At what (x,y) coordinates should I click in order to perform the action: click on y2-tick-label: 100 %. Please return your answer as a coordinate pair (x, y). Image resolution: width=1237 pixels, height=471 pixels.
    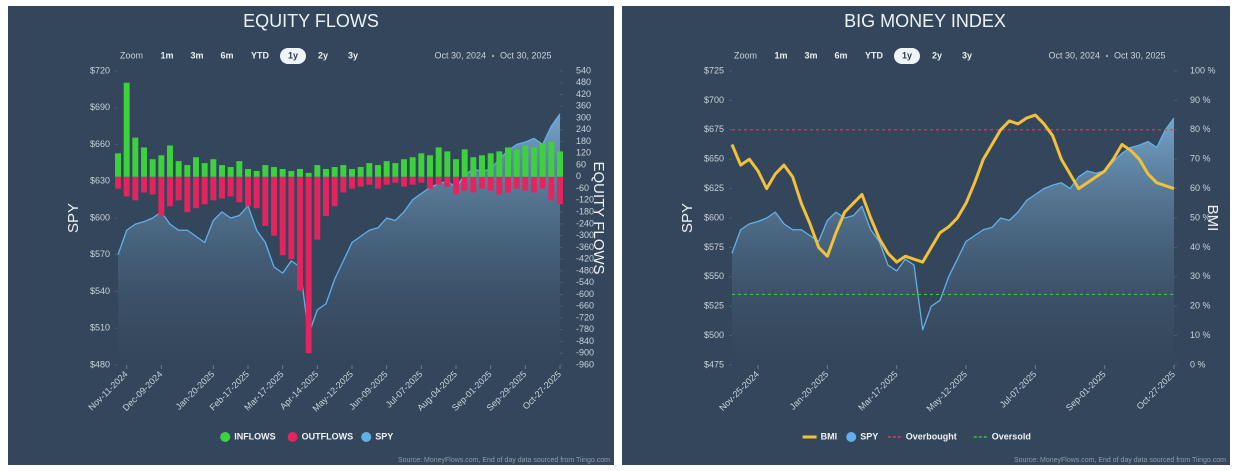
    Looking at the image, I should click on (1203, 70).